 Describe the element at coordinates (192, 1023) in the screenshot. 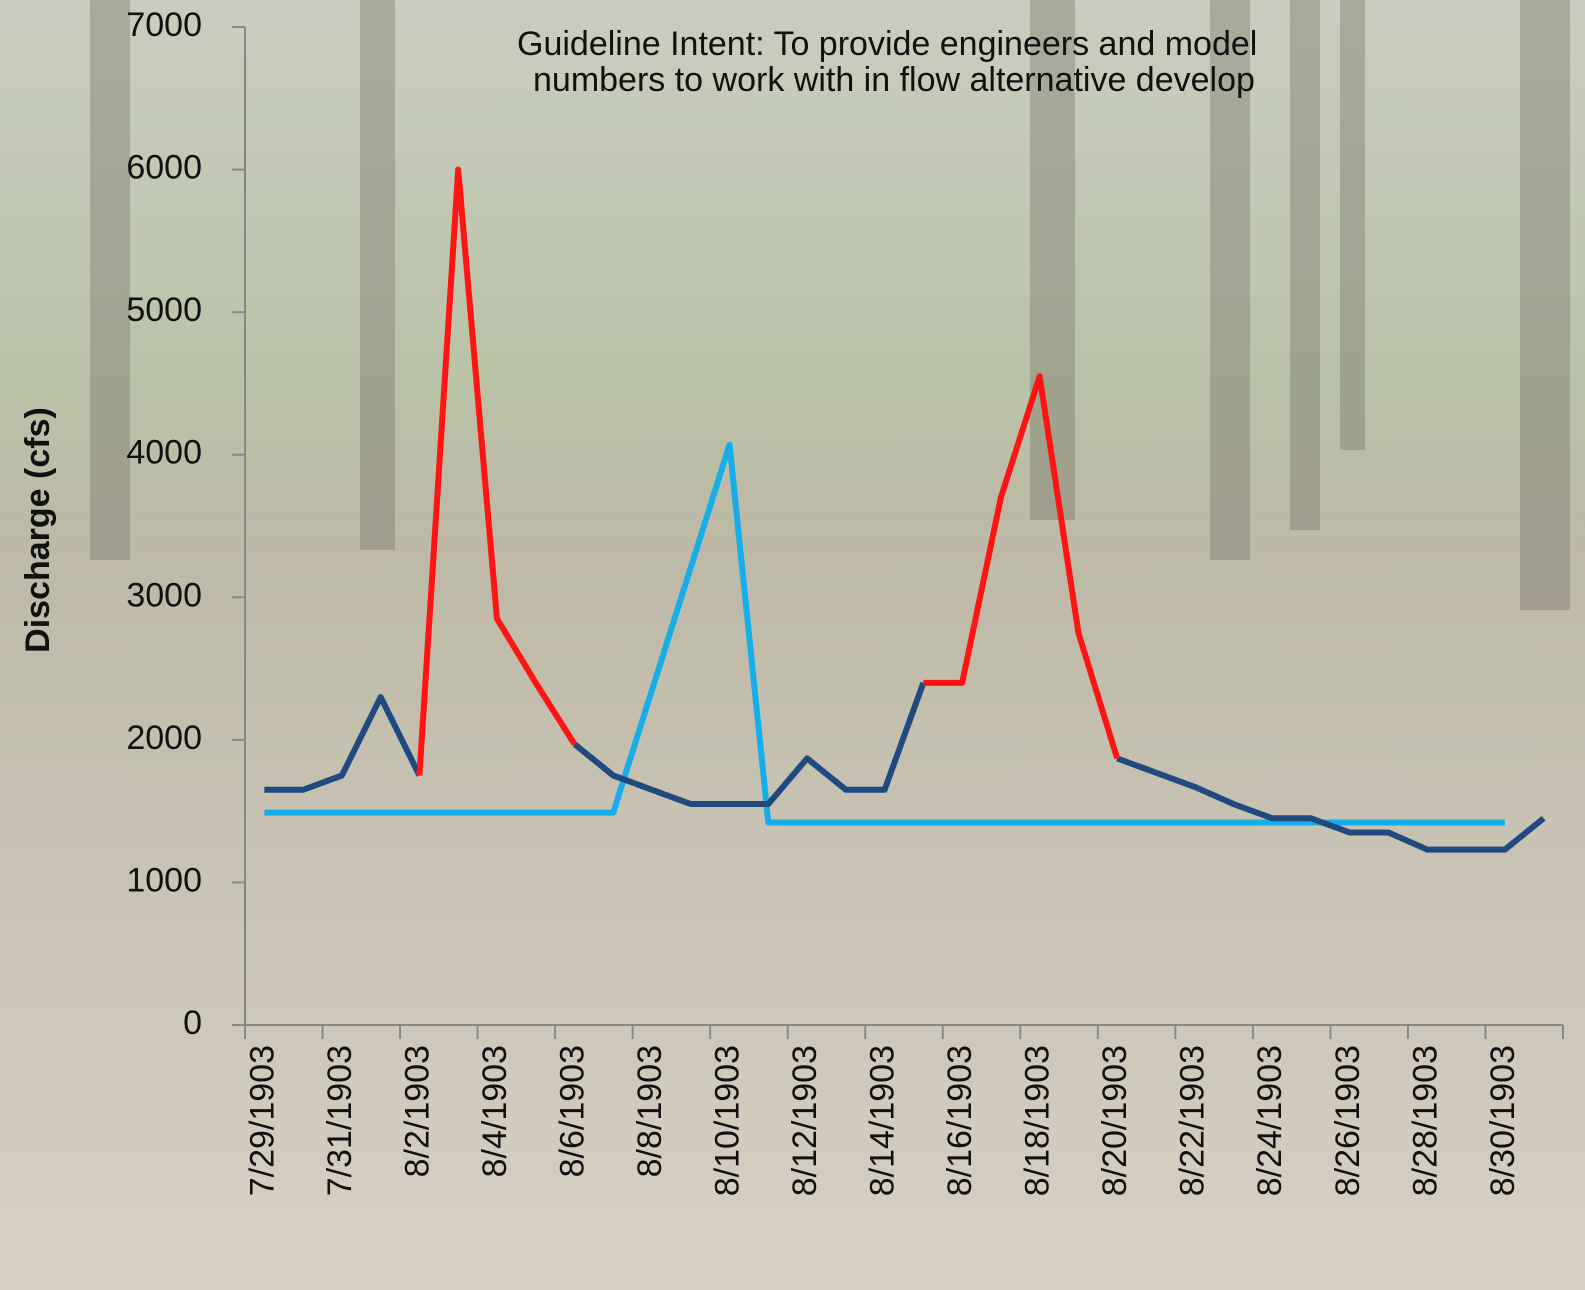

I see `y-tick-label: 0` at that location.